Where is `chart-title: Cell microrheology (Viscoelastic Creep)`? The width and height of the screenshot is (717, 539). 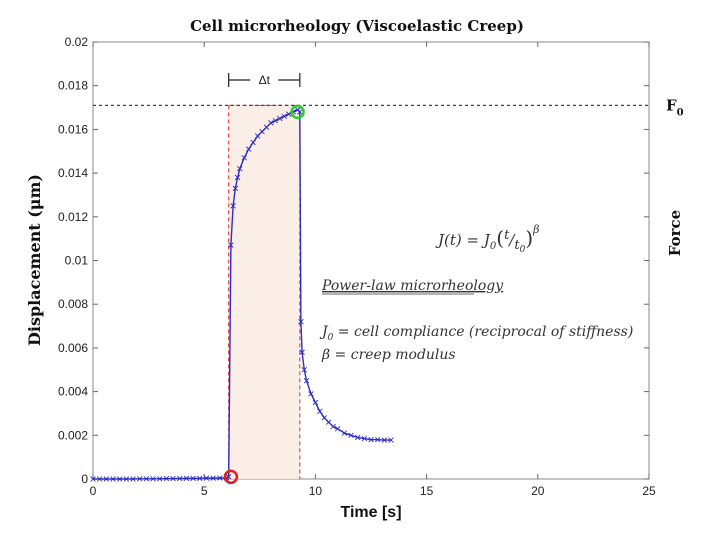
chart-title: Cell microrheology (Viscoelastic Creep) is located at coordinates (357, 26).